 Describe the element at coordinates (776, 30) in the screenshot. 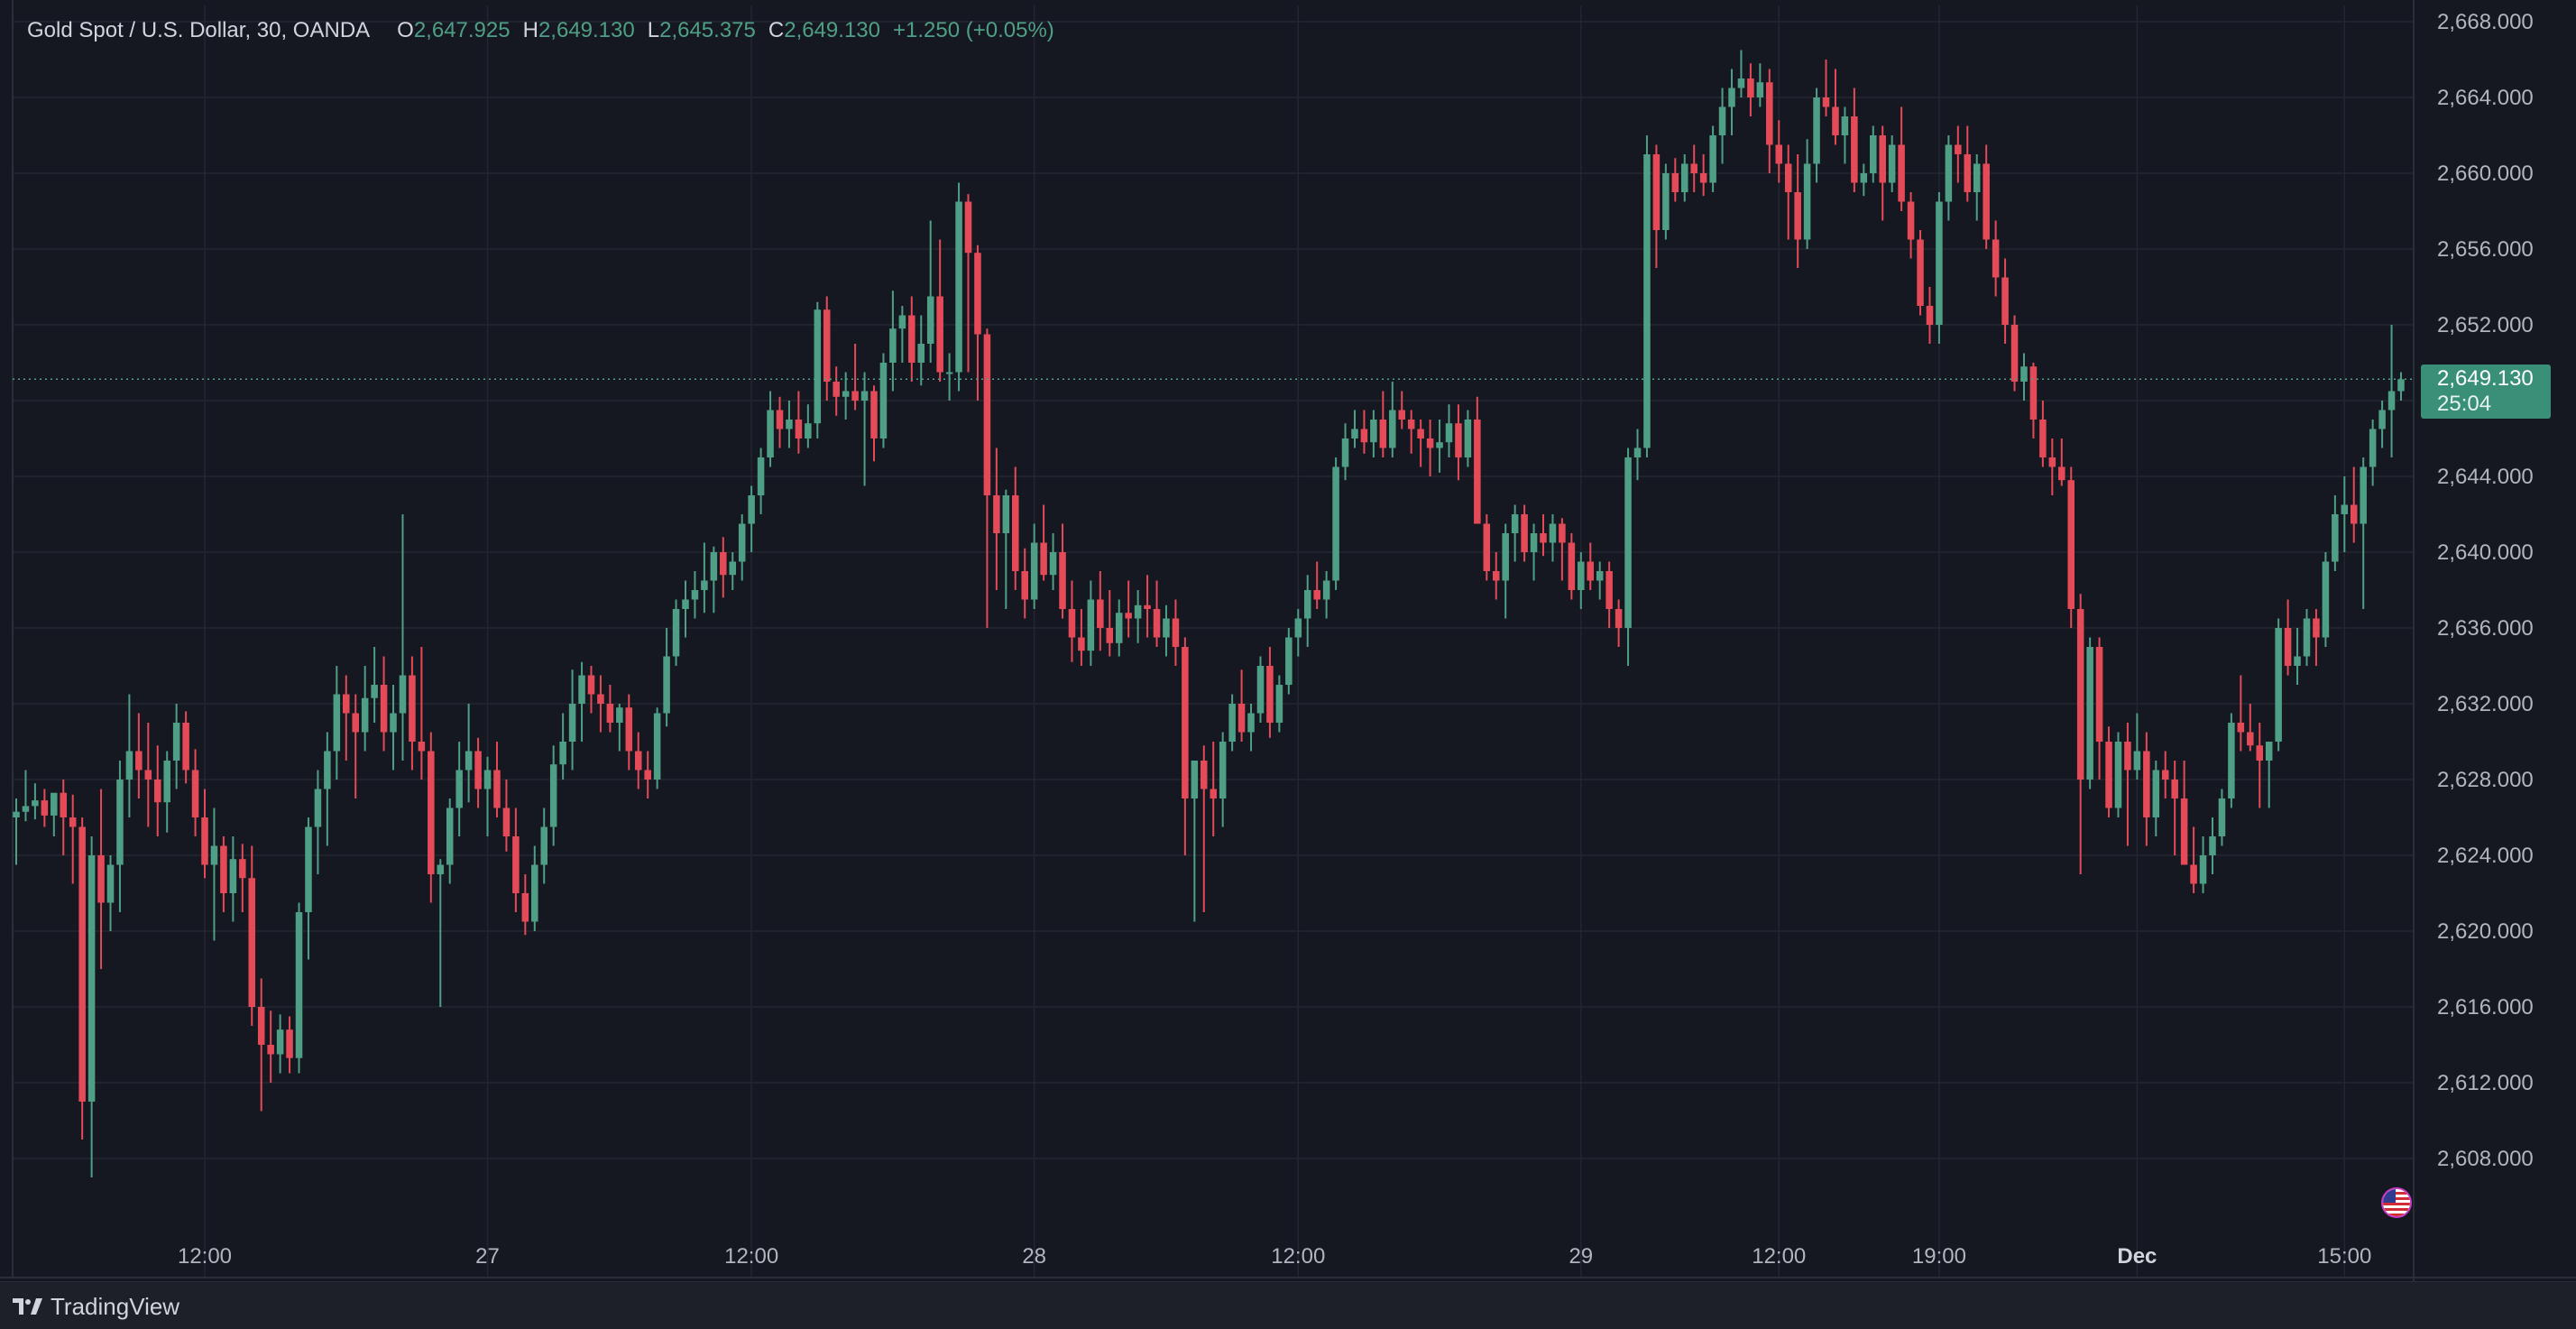

I see `close-key: C` at that location.